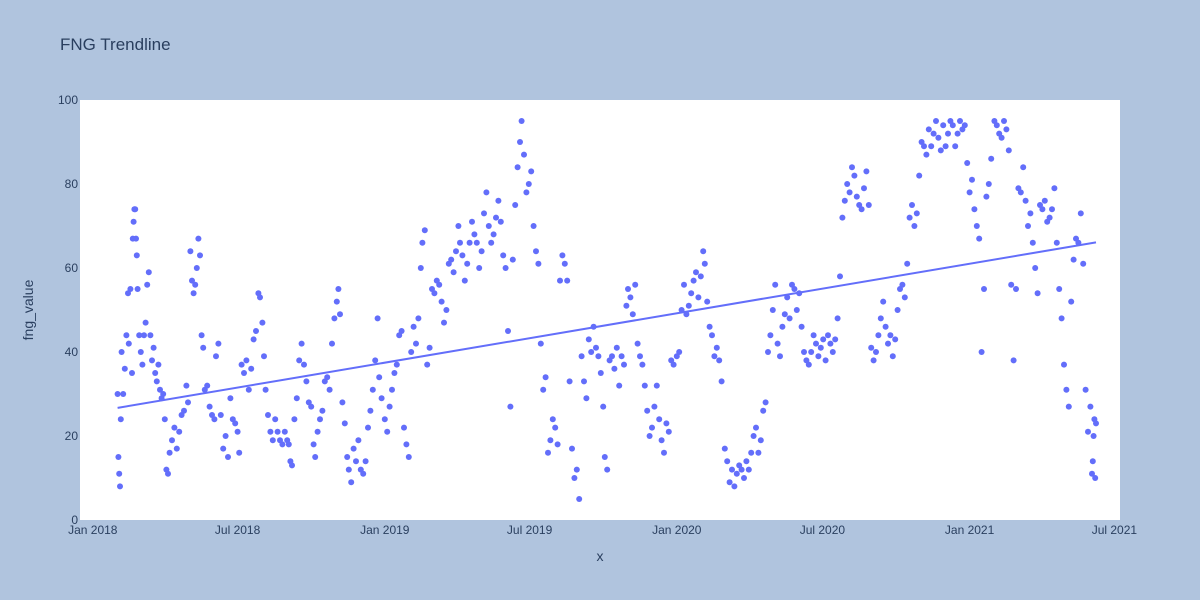 Image resolution: width=1200 pixels, height=600 pixels. What do you see at coordinates (28, 309) in the screenshot?
I see `y-axis-label: fng_value` at bounding box center [28, 309].